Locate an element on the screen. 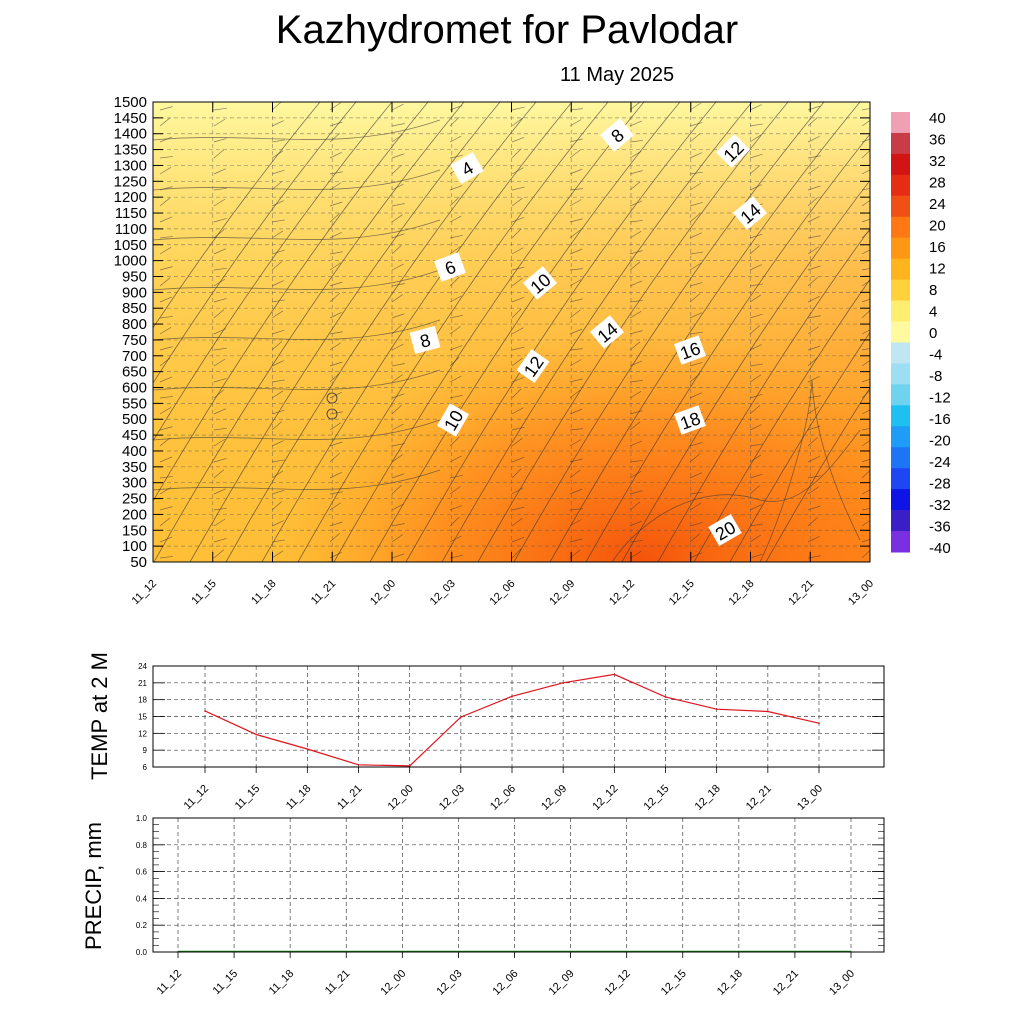  temp-x-tick-label: 12_03 is located at coordinates (452, 798).